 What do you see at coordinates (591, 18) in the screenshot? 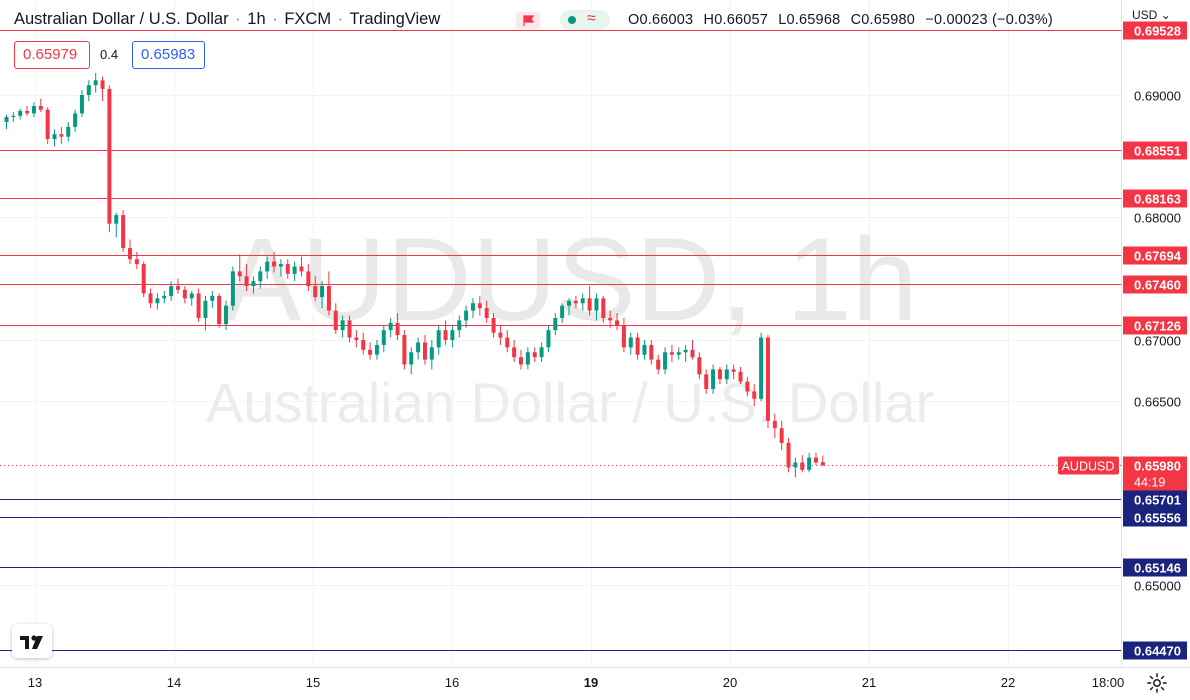
I see `wave-icon: ≈` at bounding box center [591, 18].